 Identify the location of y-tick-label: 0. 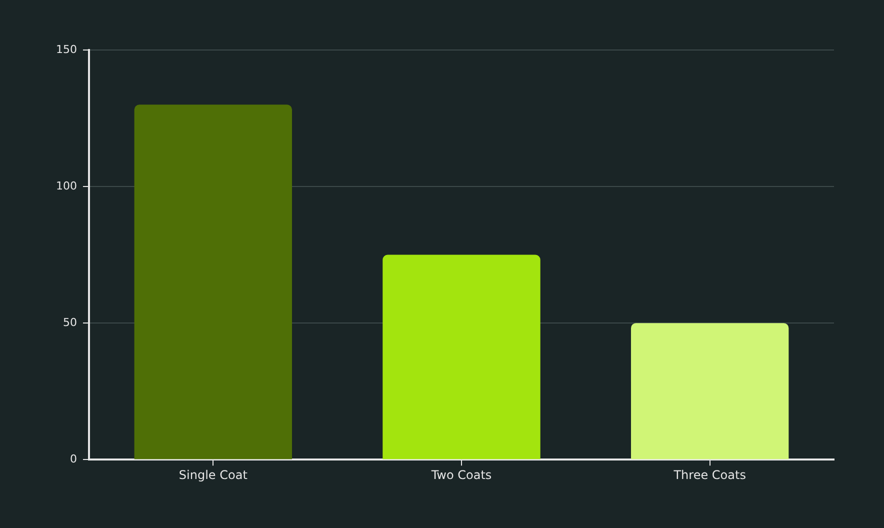
(73, 459).